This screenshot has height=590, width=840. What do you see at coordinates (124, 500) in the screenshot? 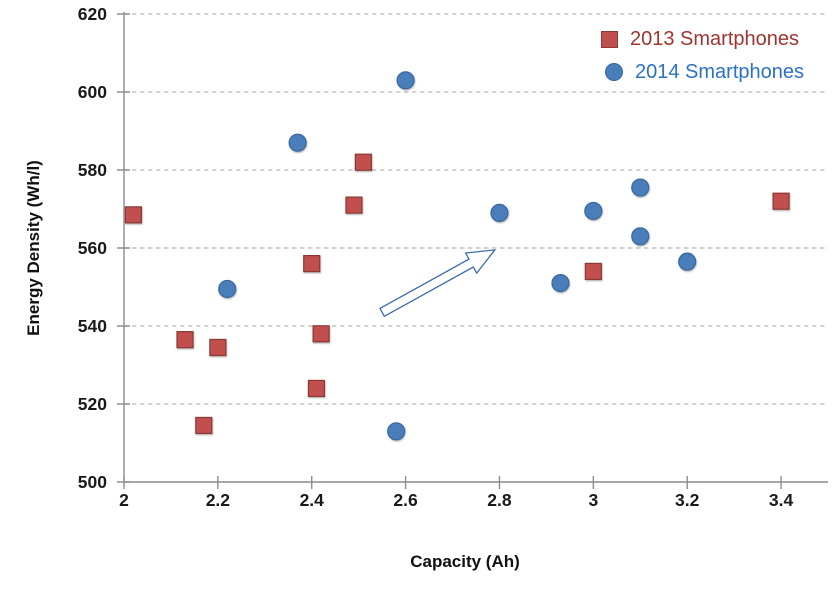
I see `x-tick-label-2: 2` at bounding box center [124, 500].